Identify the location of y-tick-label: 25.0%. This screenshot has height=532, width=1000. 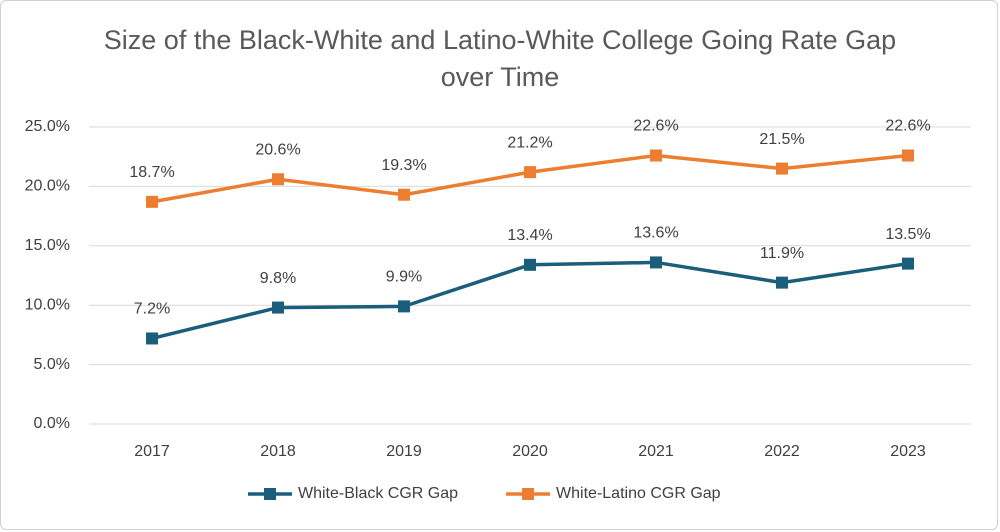
(47, 126).